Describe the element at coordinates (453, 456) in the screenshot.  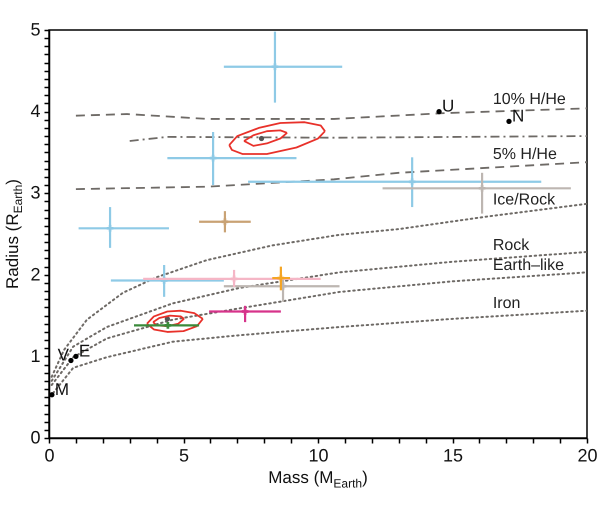
I see `x-tick-label: 15` at that location.